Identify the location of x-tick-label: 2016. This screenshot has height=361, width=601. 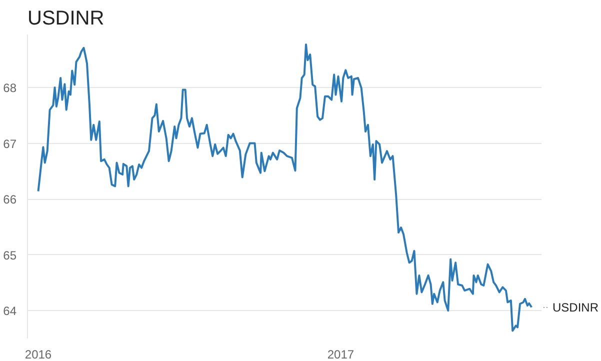
(38, 354).